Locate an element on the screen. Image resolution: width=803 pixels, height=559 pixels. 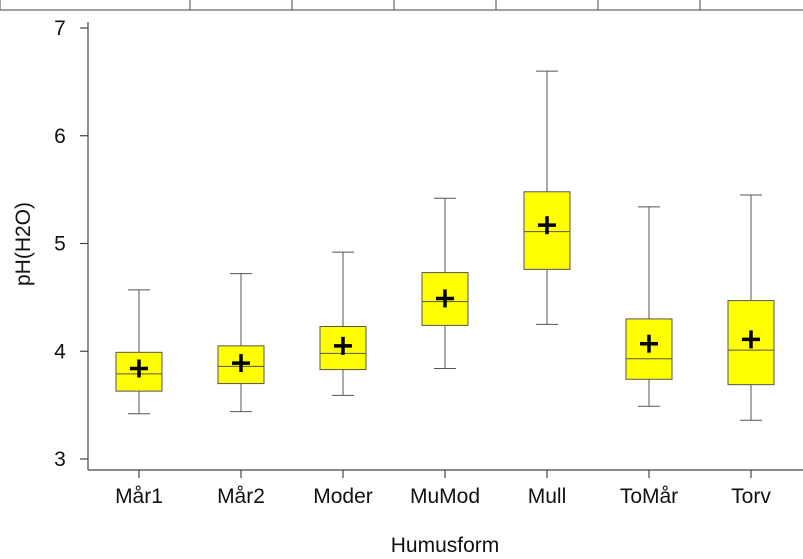
y-axis-ticks: 3 4 5 6 7 is located at coordinates (71, 244).